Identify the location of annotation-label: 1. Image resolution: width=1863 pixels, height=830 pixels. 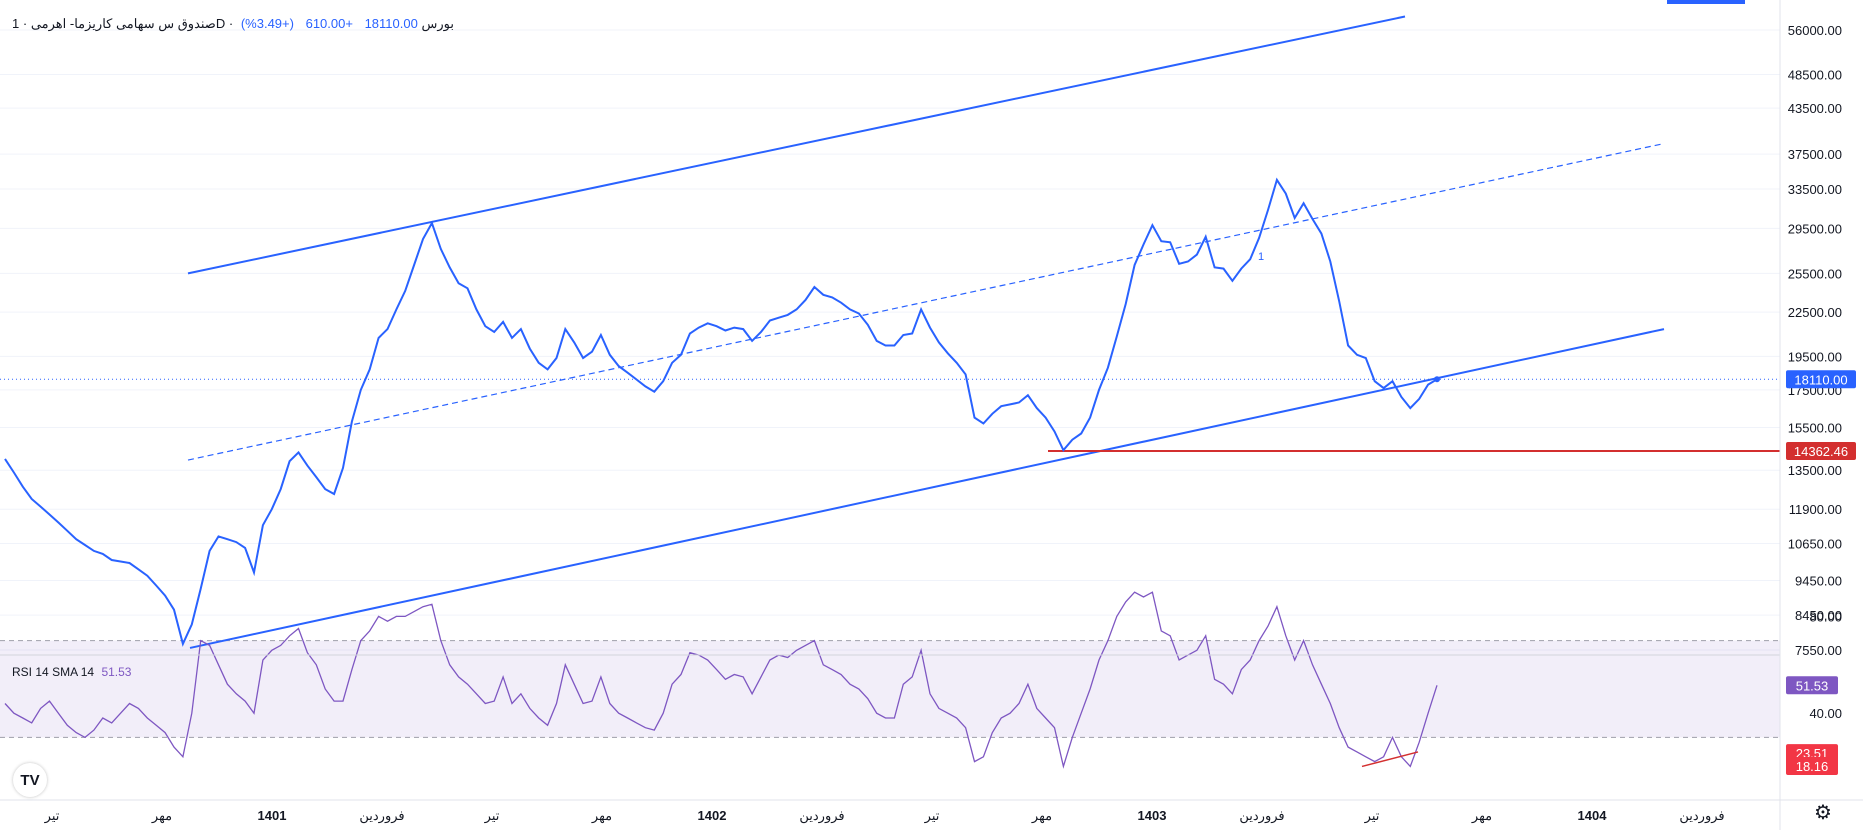
(1261, 257).